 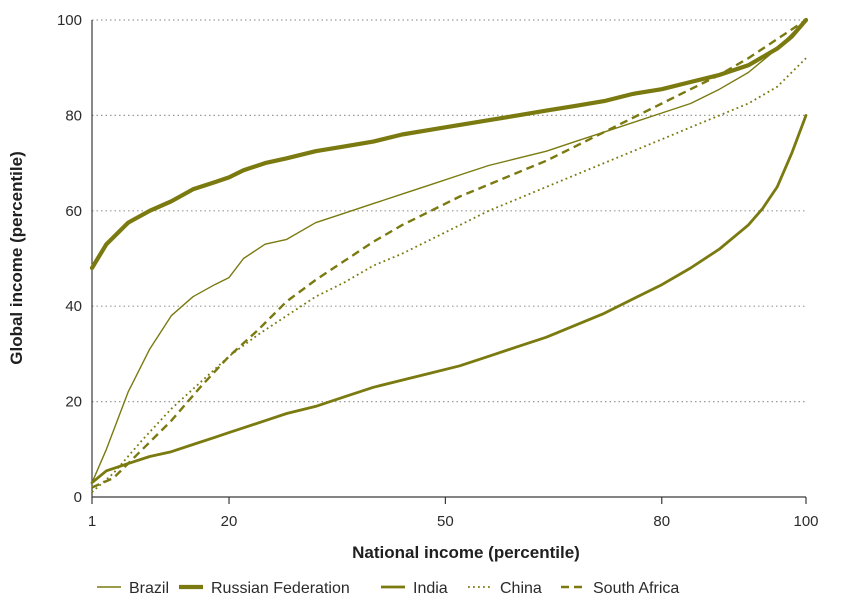 I want to click on legend-label: Russian Federation, so click(x=280, y=588).